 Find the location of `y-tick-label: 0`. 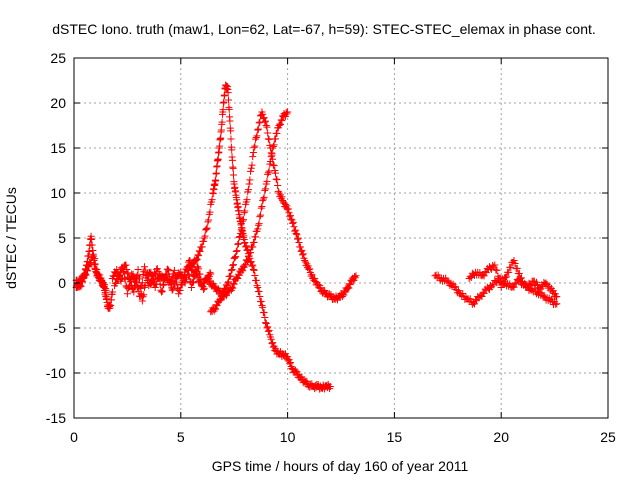

y-tick-label: 0 is located at coordinates (62, 283).